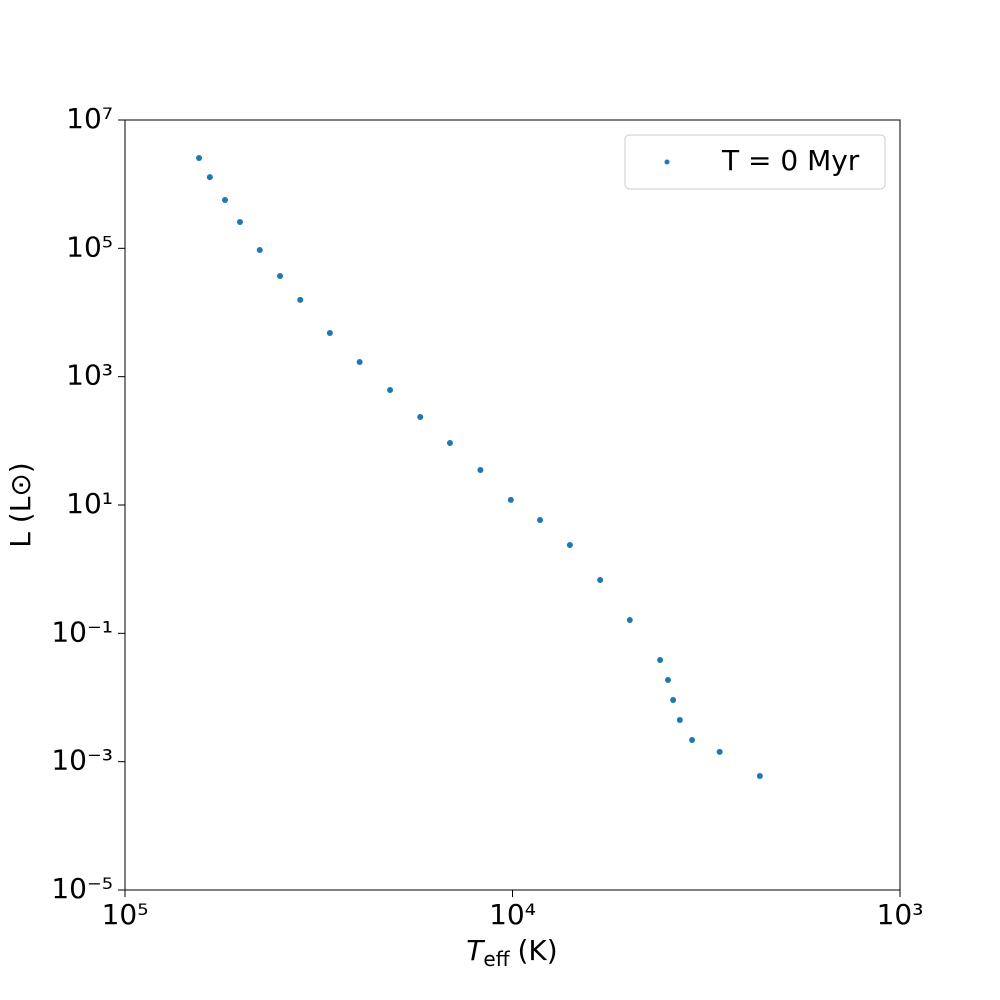 This screenshot has width=1000, height=1000. I want to click on legend-box, so click(755, 162).